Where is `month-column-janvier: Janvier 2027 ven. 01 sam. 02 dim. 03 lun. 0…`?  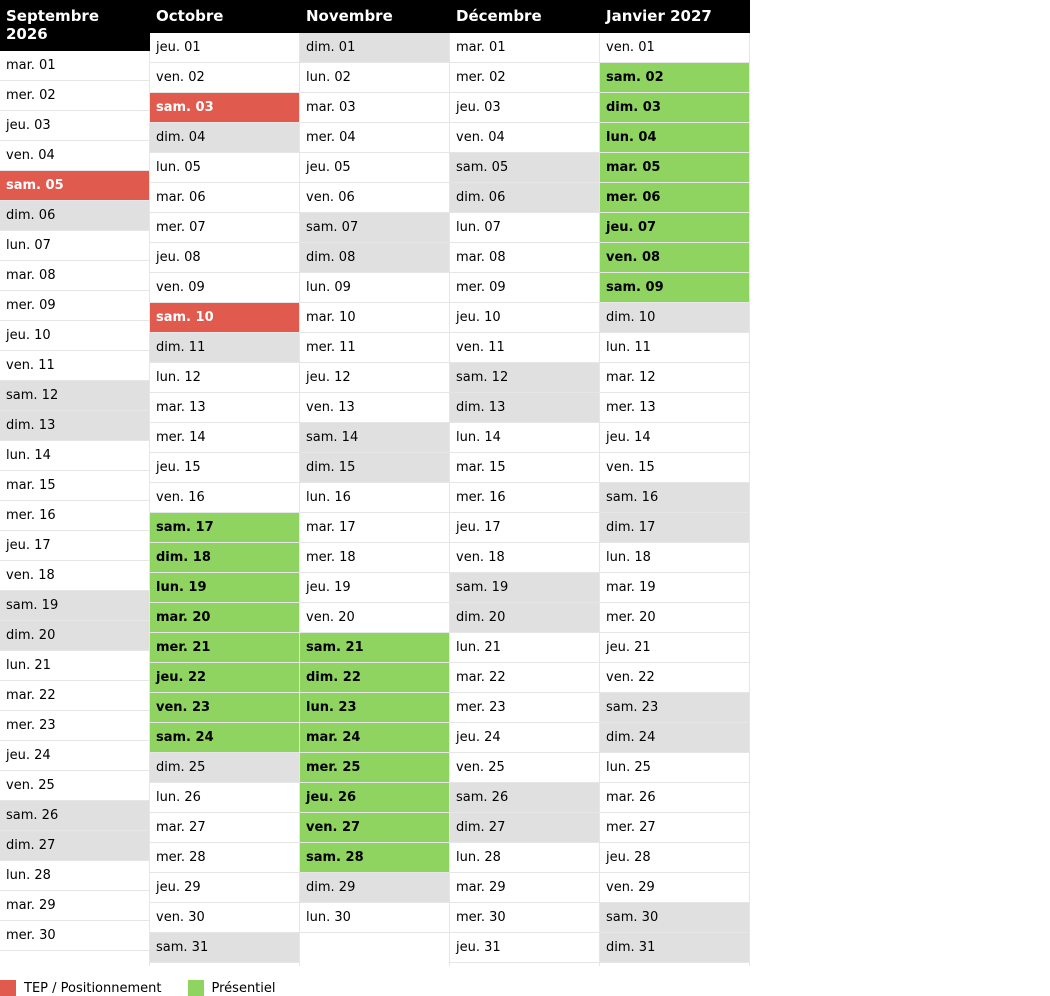
month-column-janvier: Janvier 2027 ven. 01 sam. 02 dim. 03 lun. 0… is located at coordinates (675, 483).